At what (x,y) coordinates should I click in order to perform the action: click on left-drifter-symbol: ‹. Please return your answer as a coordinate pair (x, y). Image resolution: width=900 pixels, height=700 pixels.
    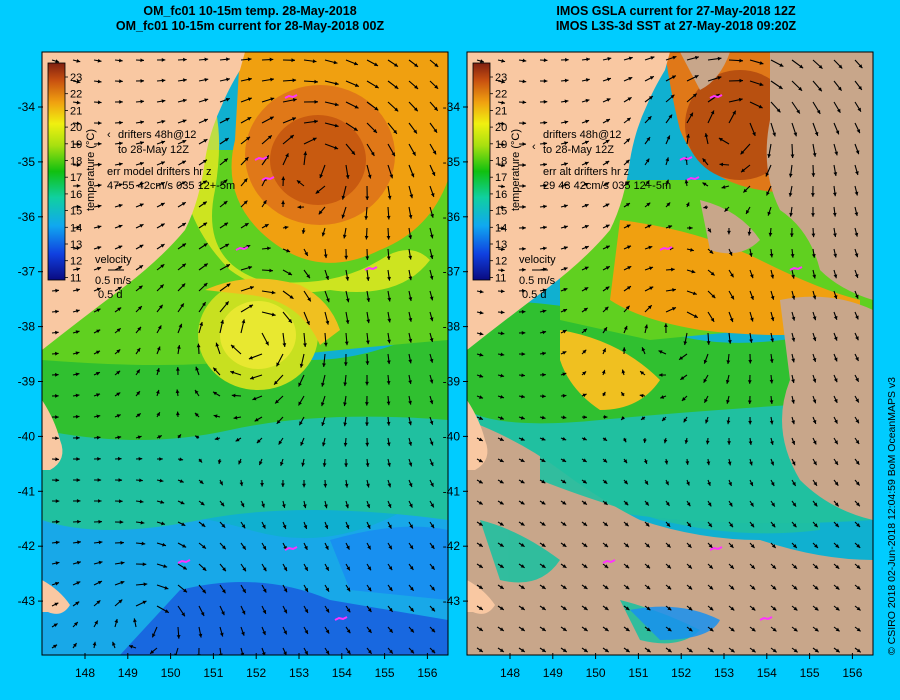
    Looking at the image, I should click on (109, 135).